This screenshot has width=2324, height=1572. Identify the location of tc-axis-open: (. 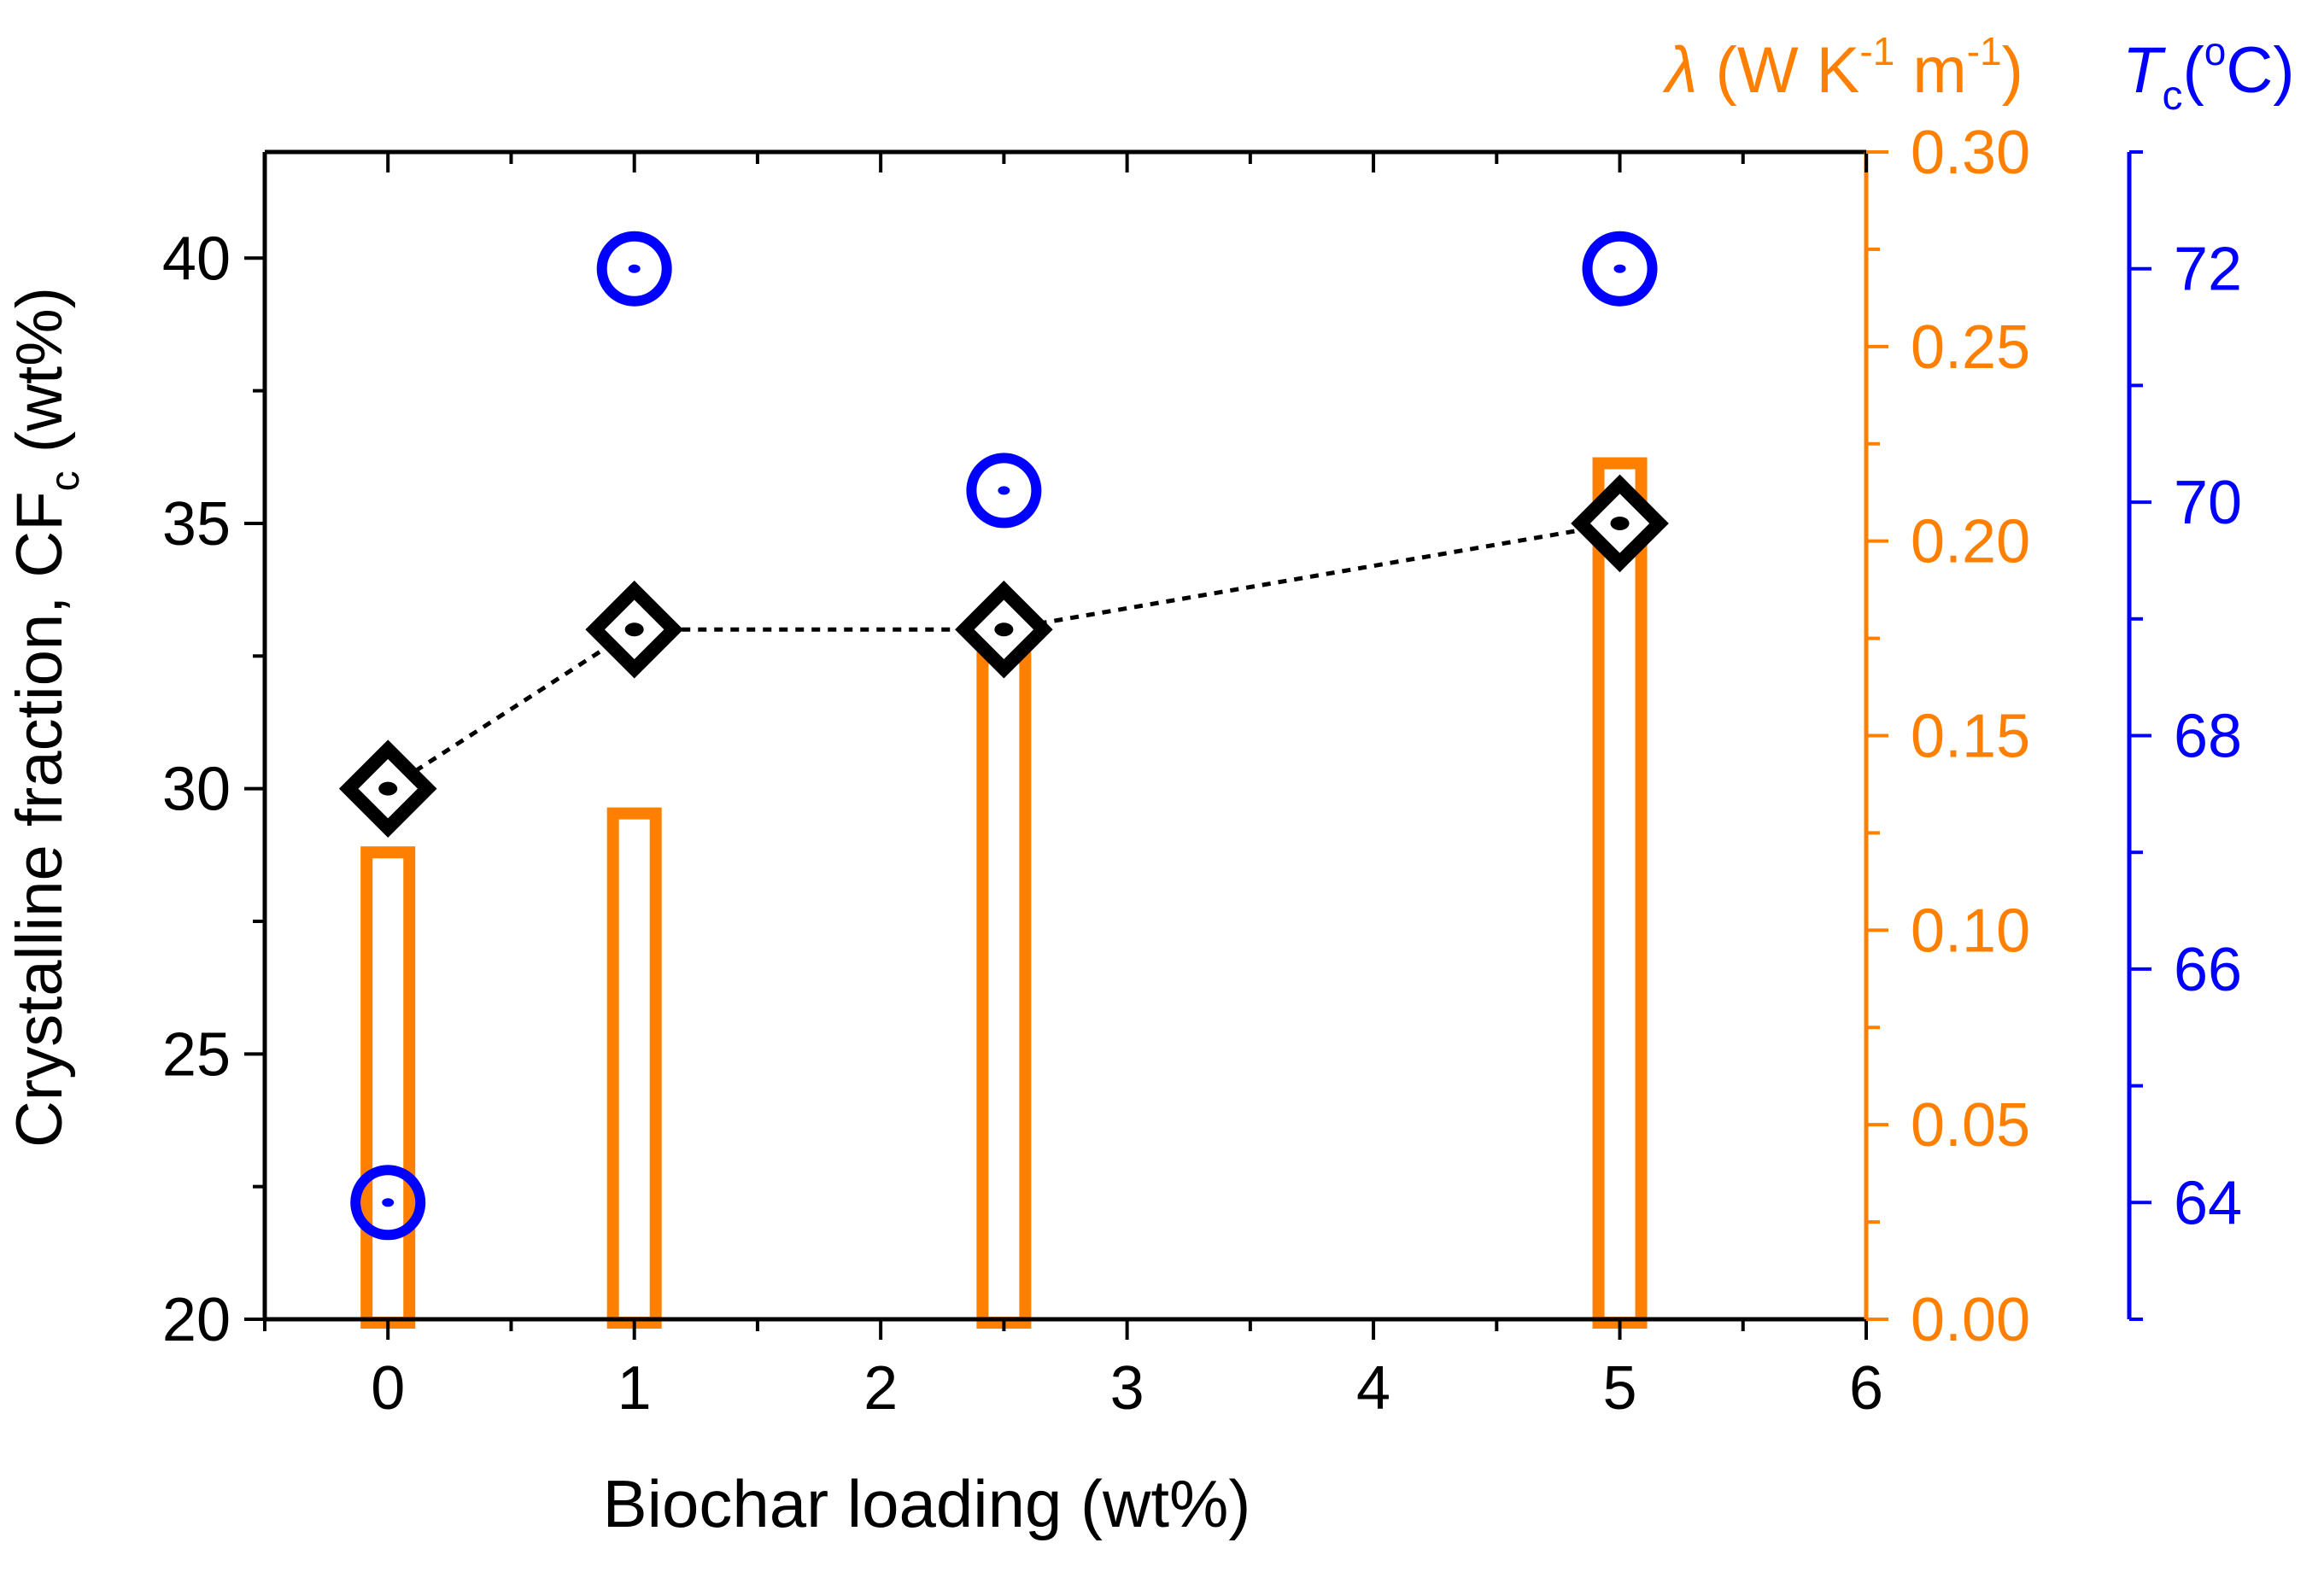
(2193, 70).